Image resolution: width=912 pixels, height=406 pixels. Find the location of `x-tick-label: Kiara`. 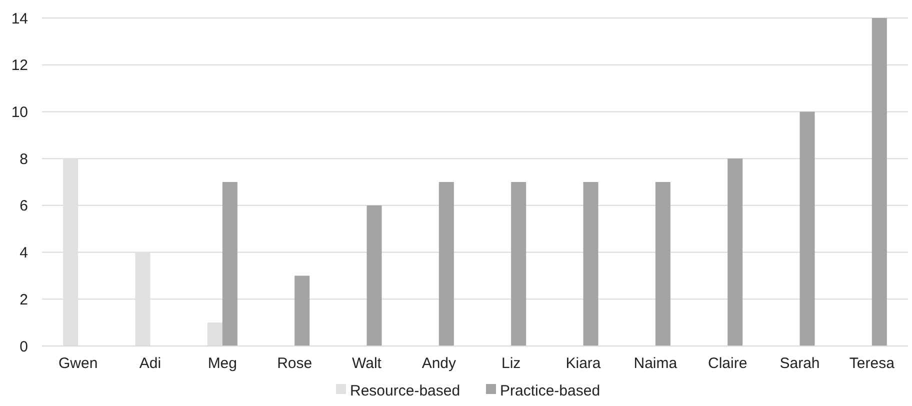

x-tick-label: Kiara is located at coordinates (584, 363).